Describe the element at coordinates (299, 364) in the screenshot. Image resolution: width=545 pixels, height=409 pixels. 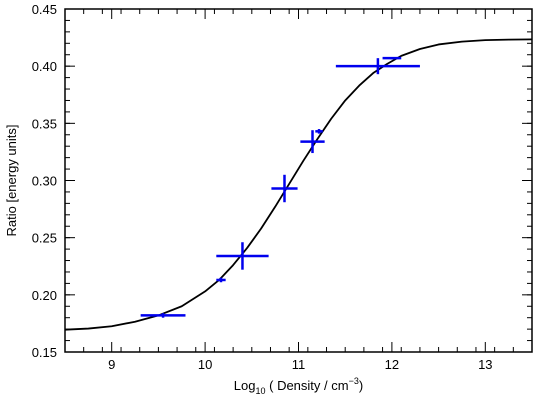
I see `x-tick-label: 11` at that location.